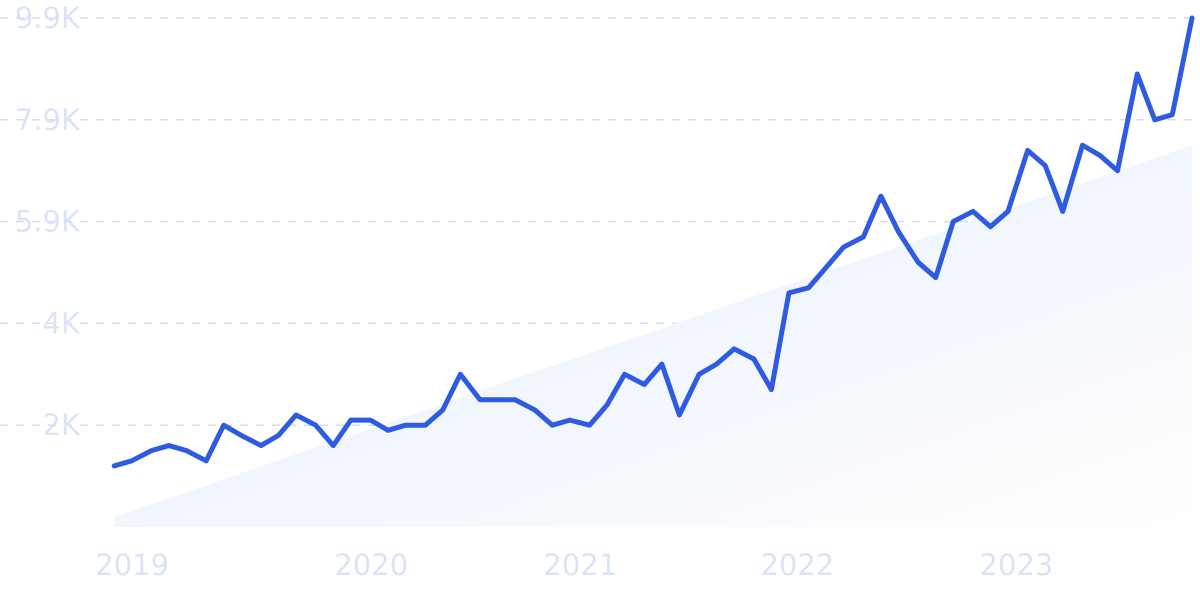 The height and width of the screenshot is (599, 1200). I want to click on x-tick-label: 2019, so click(132, 565).